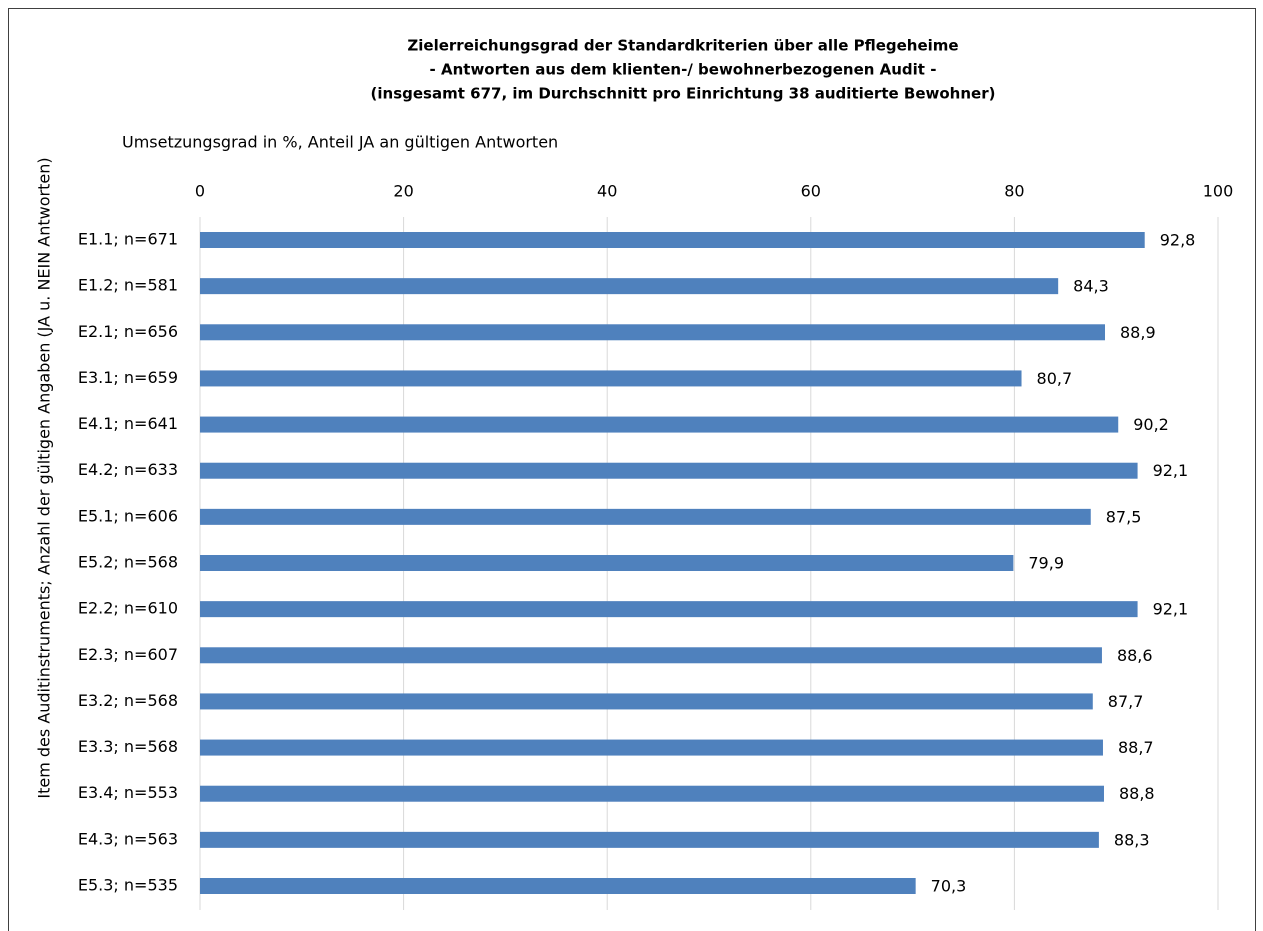 The image size is (1263, 931). Describe the element at coordinates (128, 331) in the screenshot. I see `y-tick-label: E2.1; n=656` at that location.